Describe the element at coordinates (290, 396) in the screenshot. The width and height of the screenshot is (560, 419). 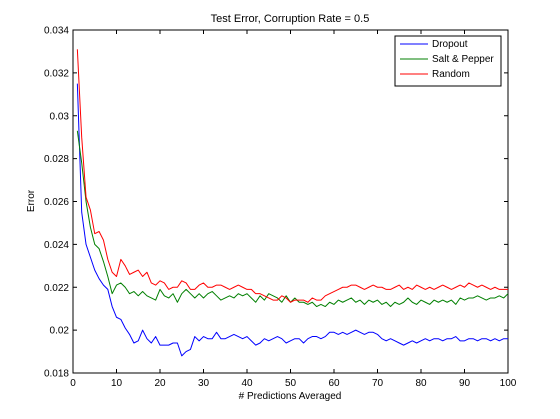
I see `x-axis-label: # Predictions Averaged` at that location.